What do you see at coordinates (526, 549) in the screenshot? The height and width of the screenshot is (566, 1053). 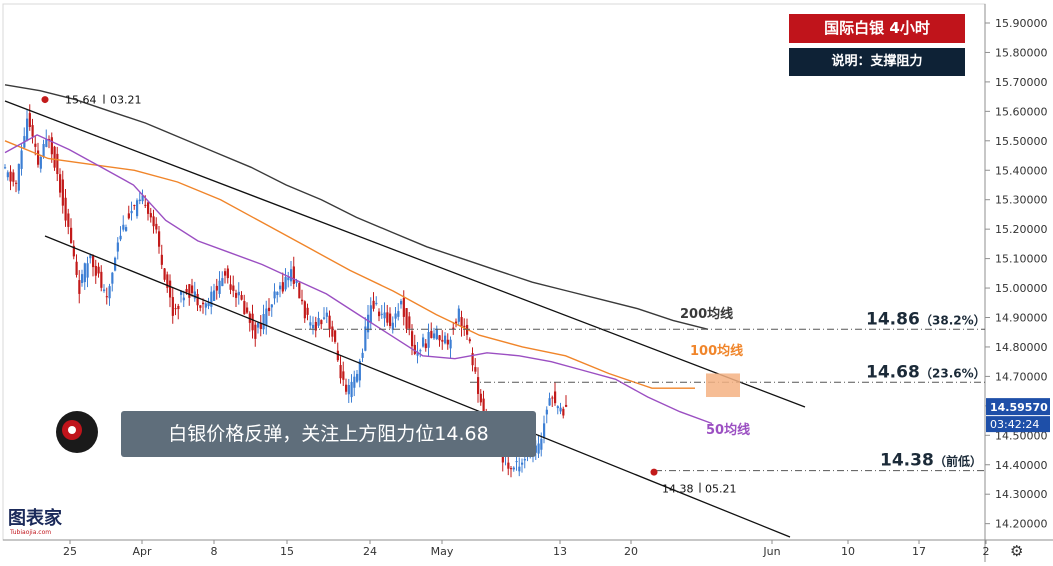 I see `x-axis-ticks: 25 Apr 8 15 24 May 13 20 Jun 10 17 2` at bounding box center [526, 549].